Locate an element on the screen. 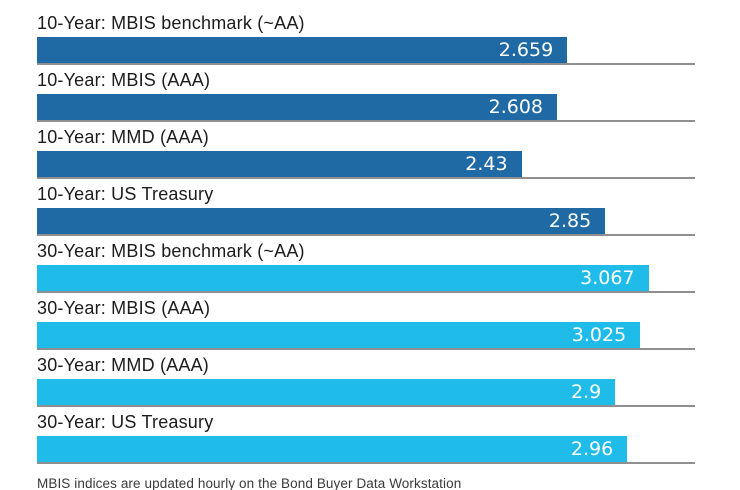 This screenshot has height=490, width=740. bar-track: 2.43 is located at coordinates (366, 165).